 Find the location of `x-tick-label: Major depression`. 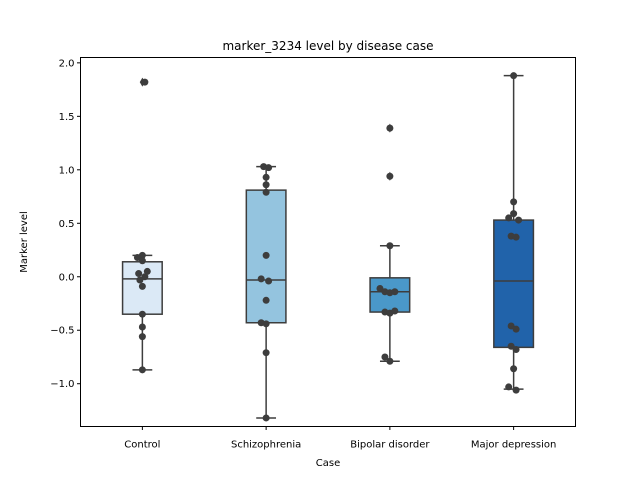

x-tick-label: Major depression is located at coordinates (514, 445).